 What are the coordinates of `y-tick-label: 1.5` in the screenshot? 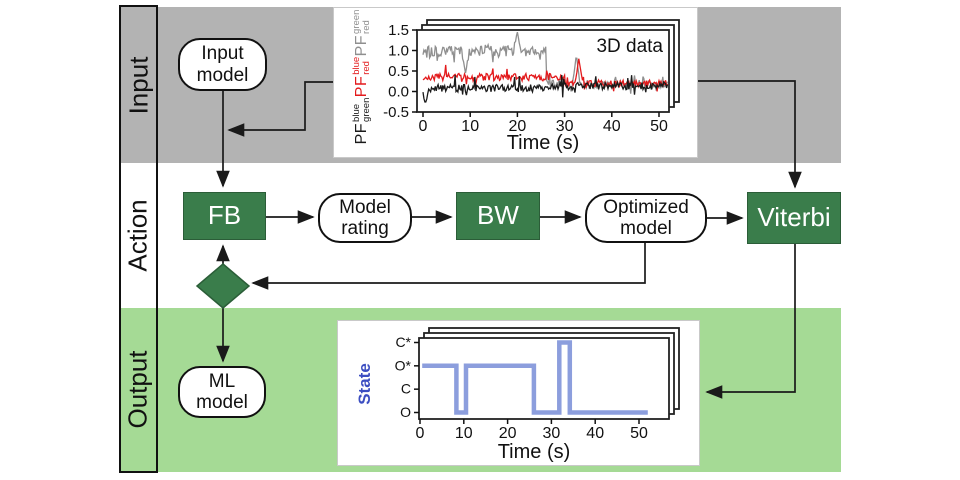 It's located at (398, 30).